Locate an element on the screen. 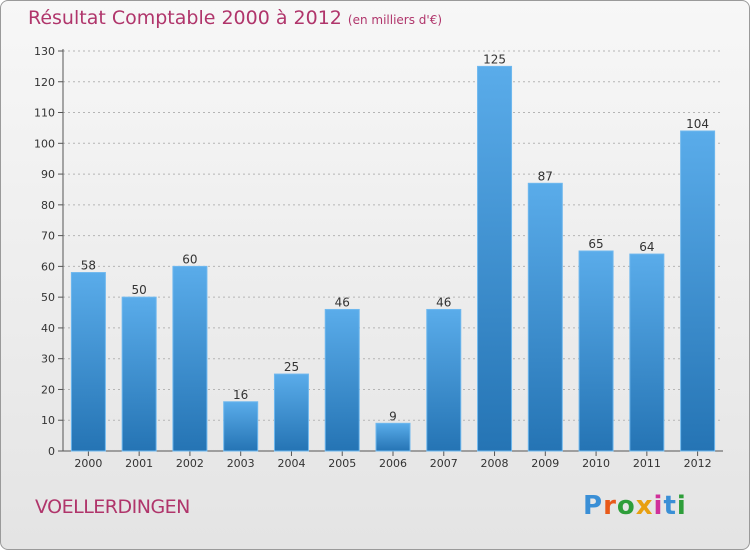  data-label: 64 is located at coordinates (646, 247).